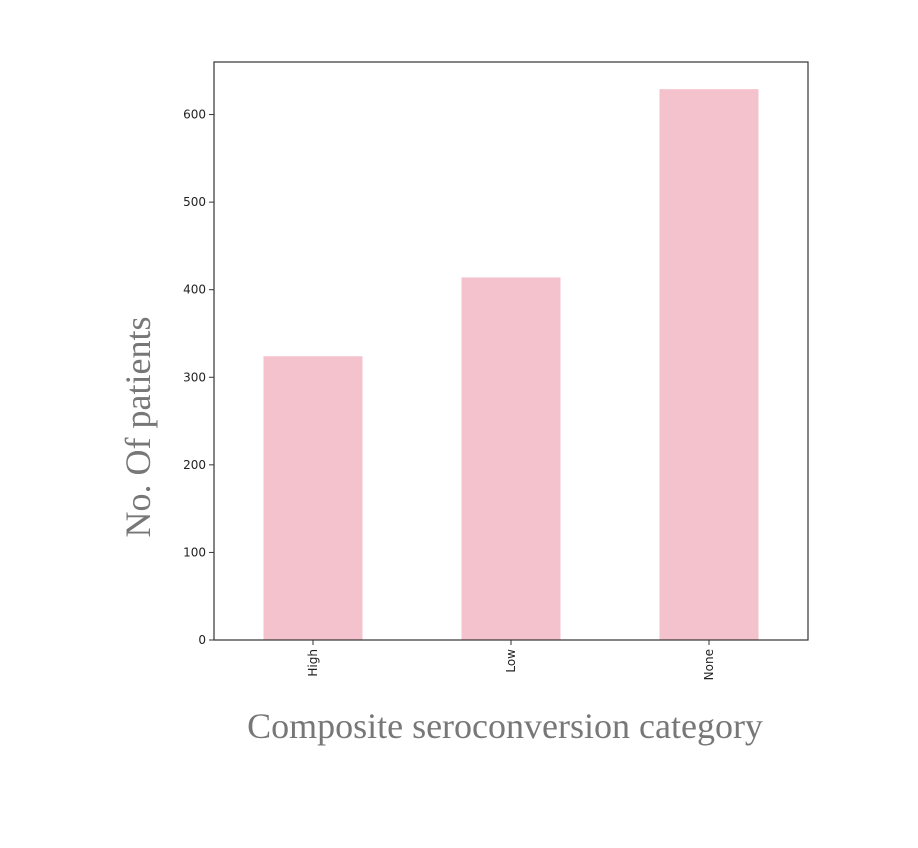 Image resolution: width=918 pixels, height=848 pixels. Describe the element at coordinates (194, 552) in the screenshot. I see `y-tick-label: 100` at that location.